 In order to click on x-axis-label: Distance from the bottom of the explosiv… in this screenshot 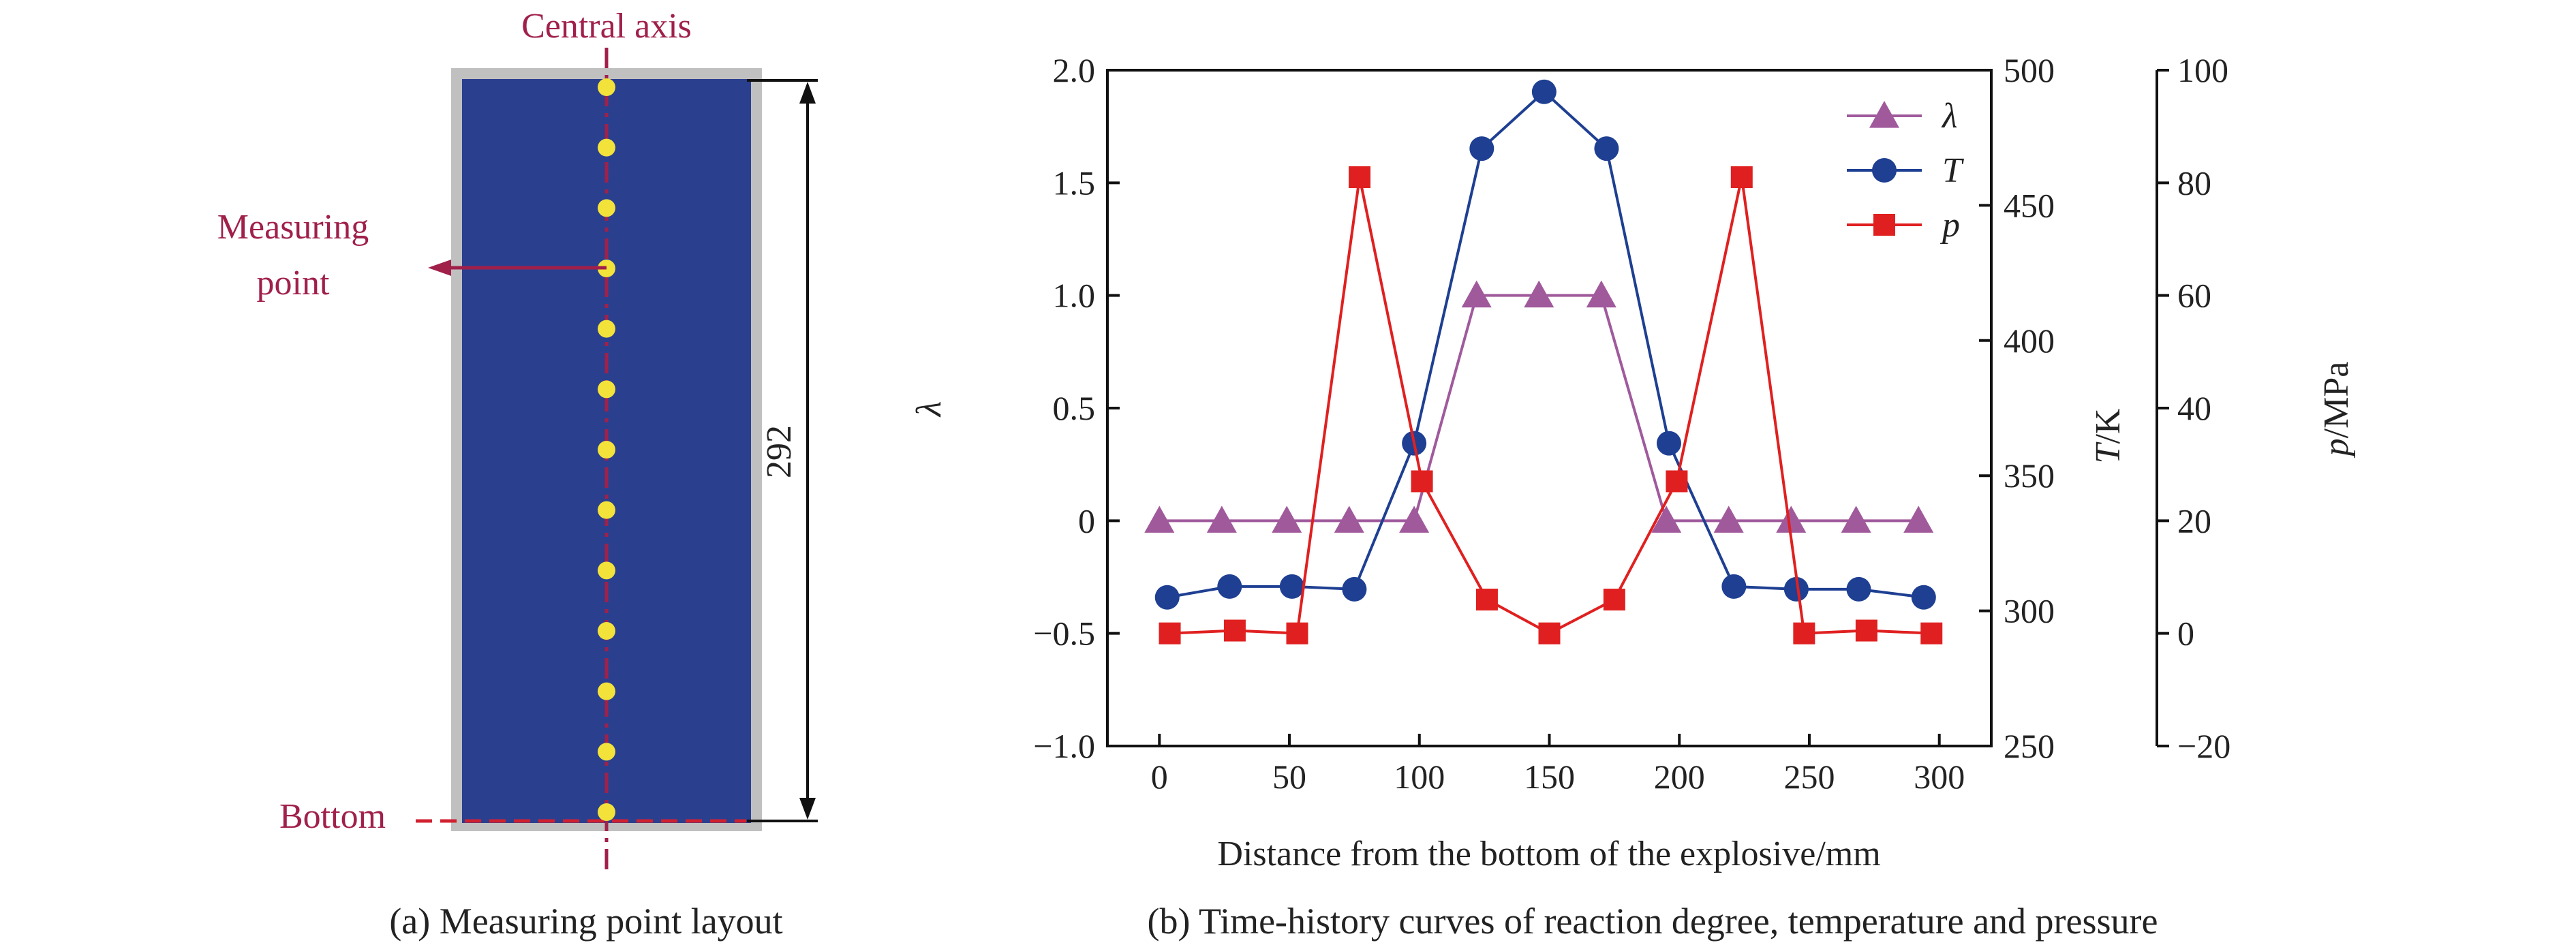, I will do `click(1549, 854)`.